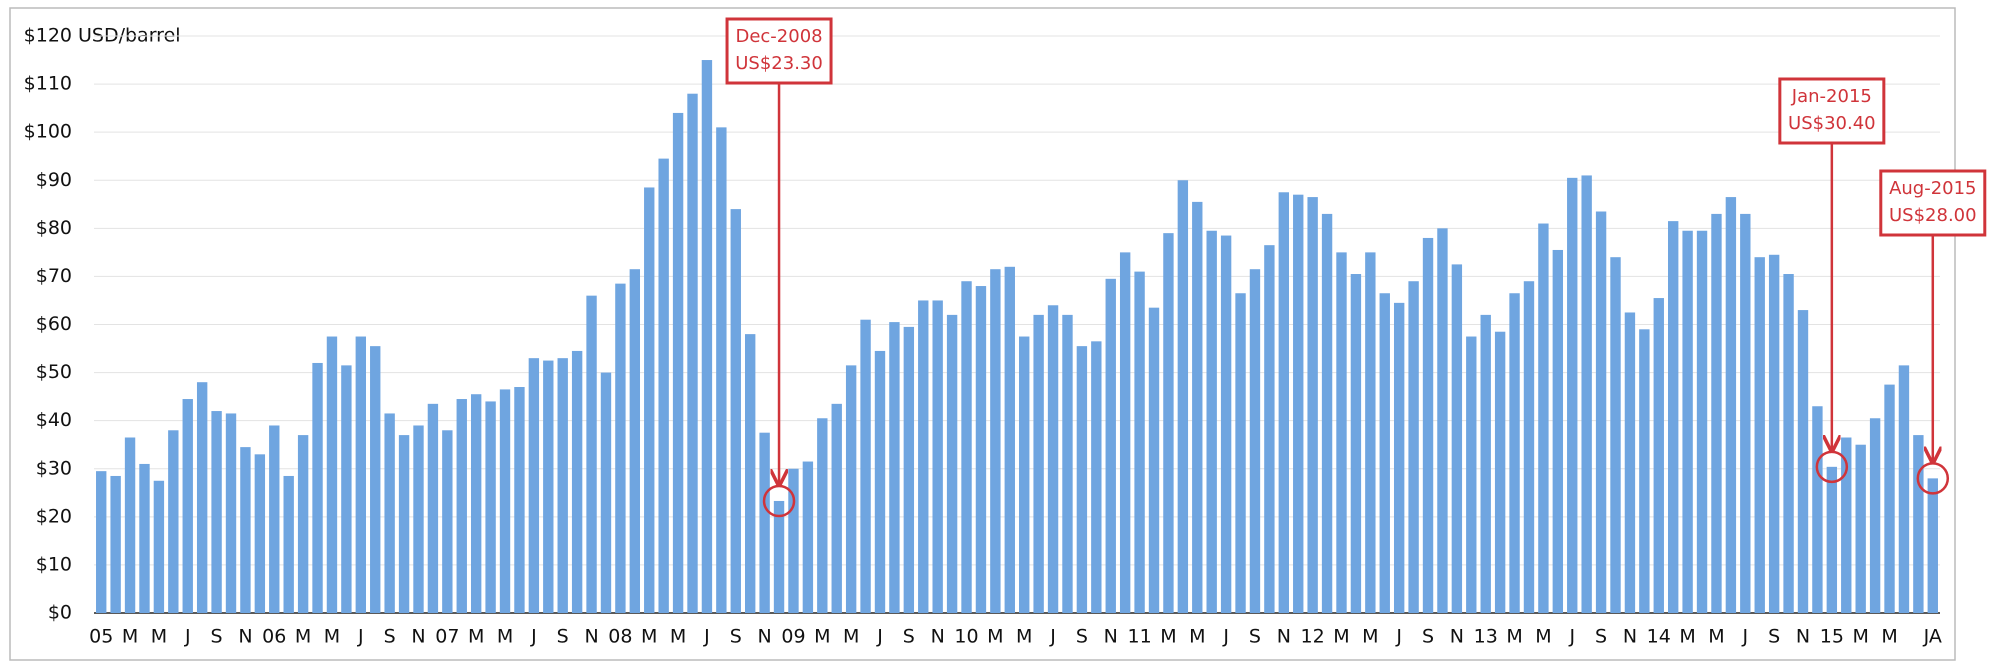 This screenshot has height=667, width=1998. Describe the element at coordinates (54, 372) in the screenshot. I see `y-tick-label: $50` at that location.